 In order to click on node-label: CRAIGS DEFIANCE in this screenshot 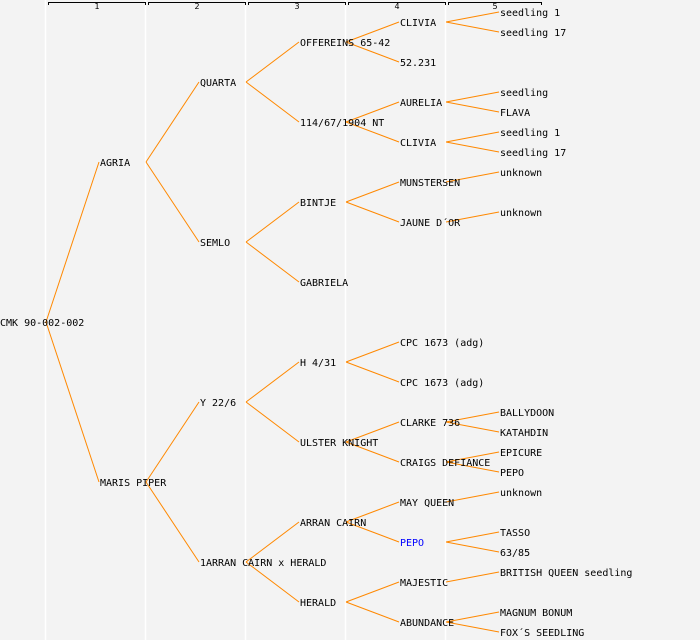, I will do `click(445, 463)`.